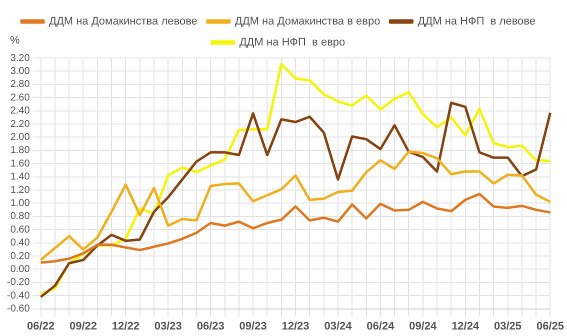 The image size is (567, 336). Describe the element at coordinates (423, 326) in the screenshot. I see `x-tick-label: 09/24` at that location.